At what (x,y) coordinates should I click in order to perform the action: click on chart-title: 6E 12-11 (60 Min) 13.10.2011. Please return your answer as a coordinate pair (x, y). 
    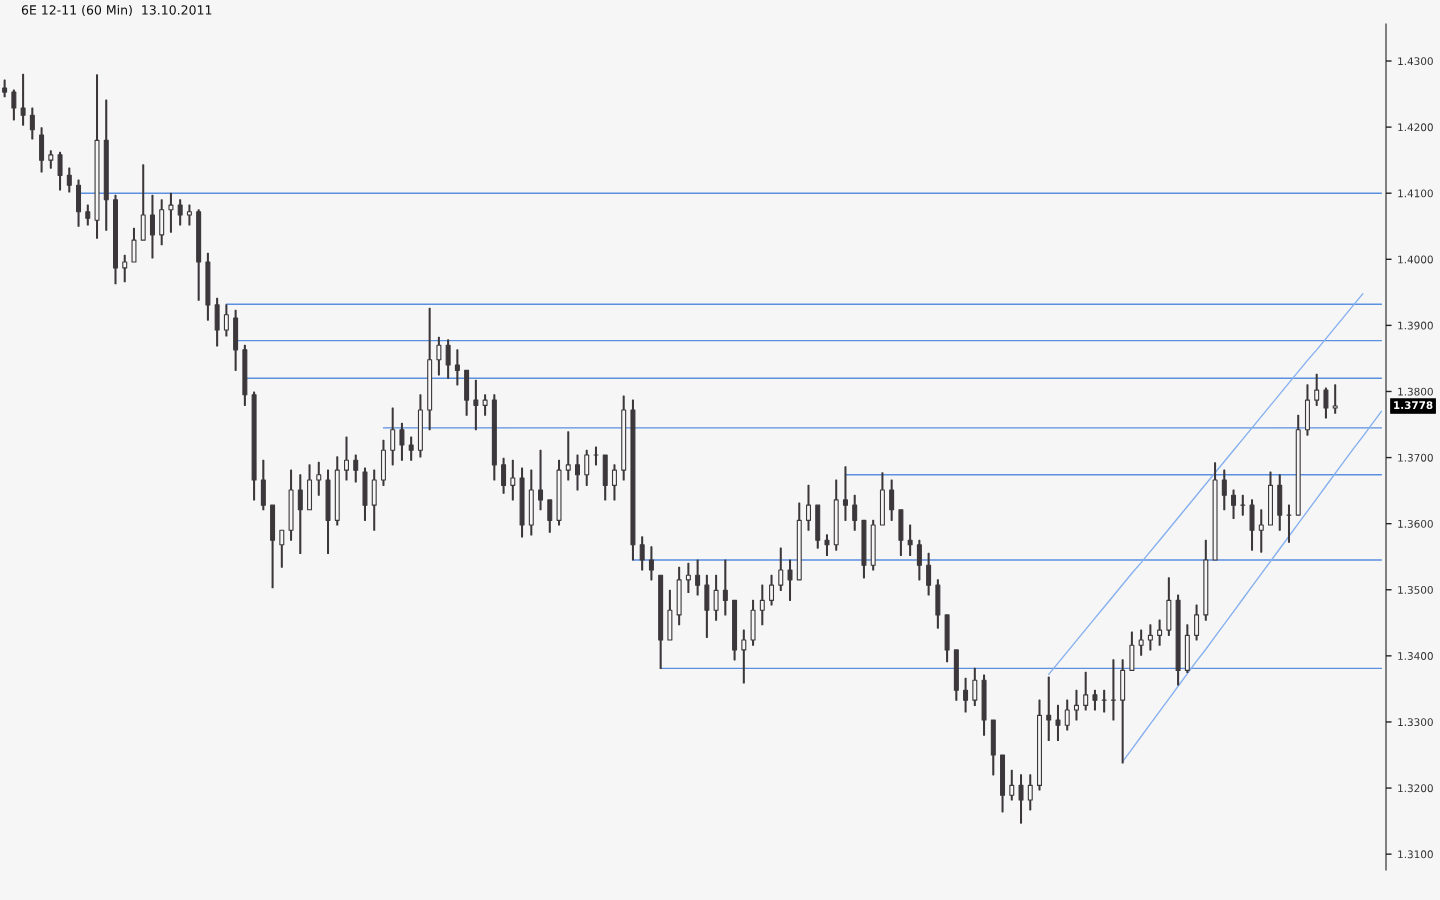
    Looking at the image, I should click on (116, 10).